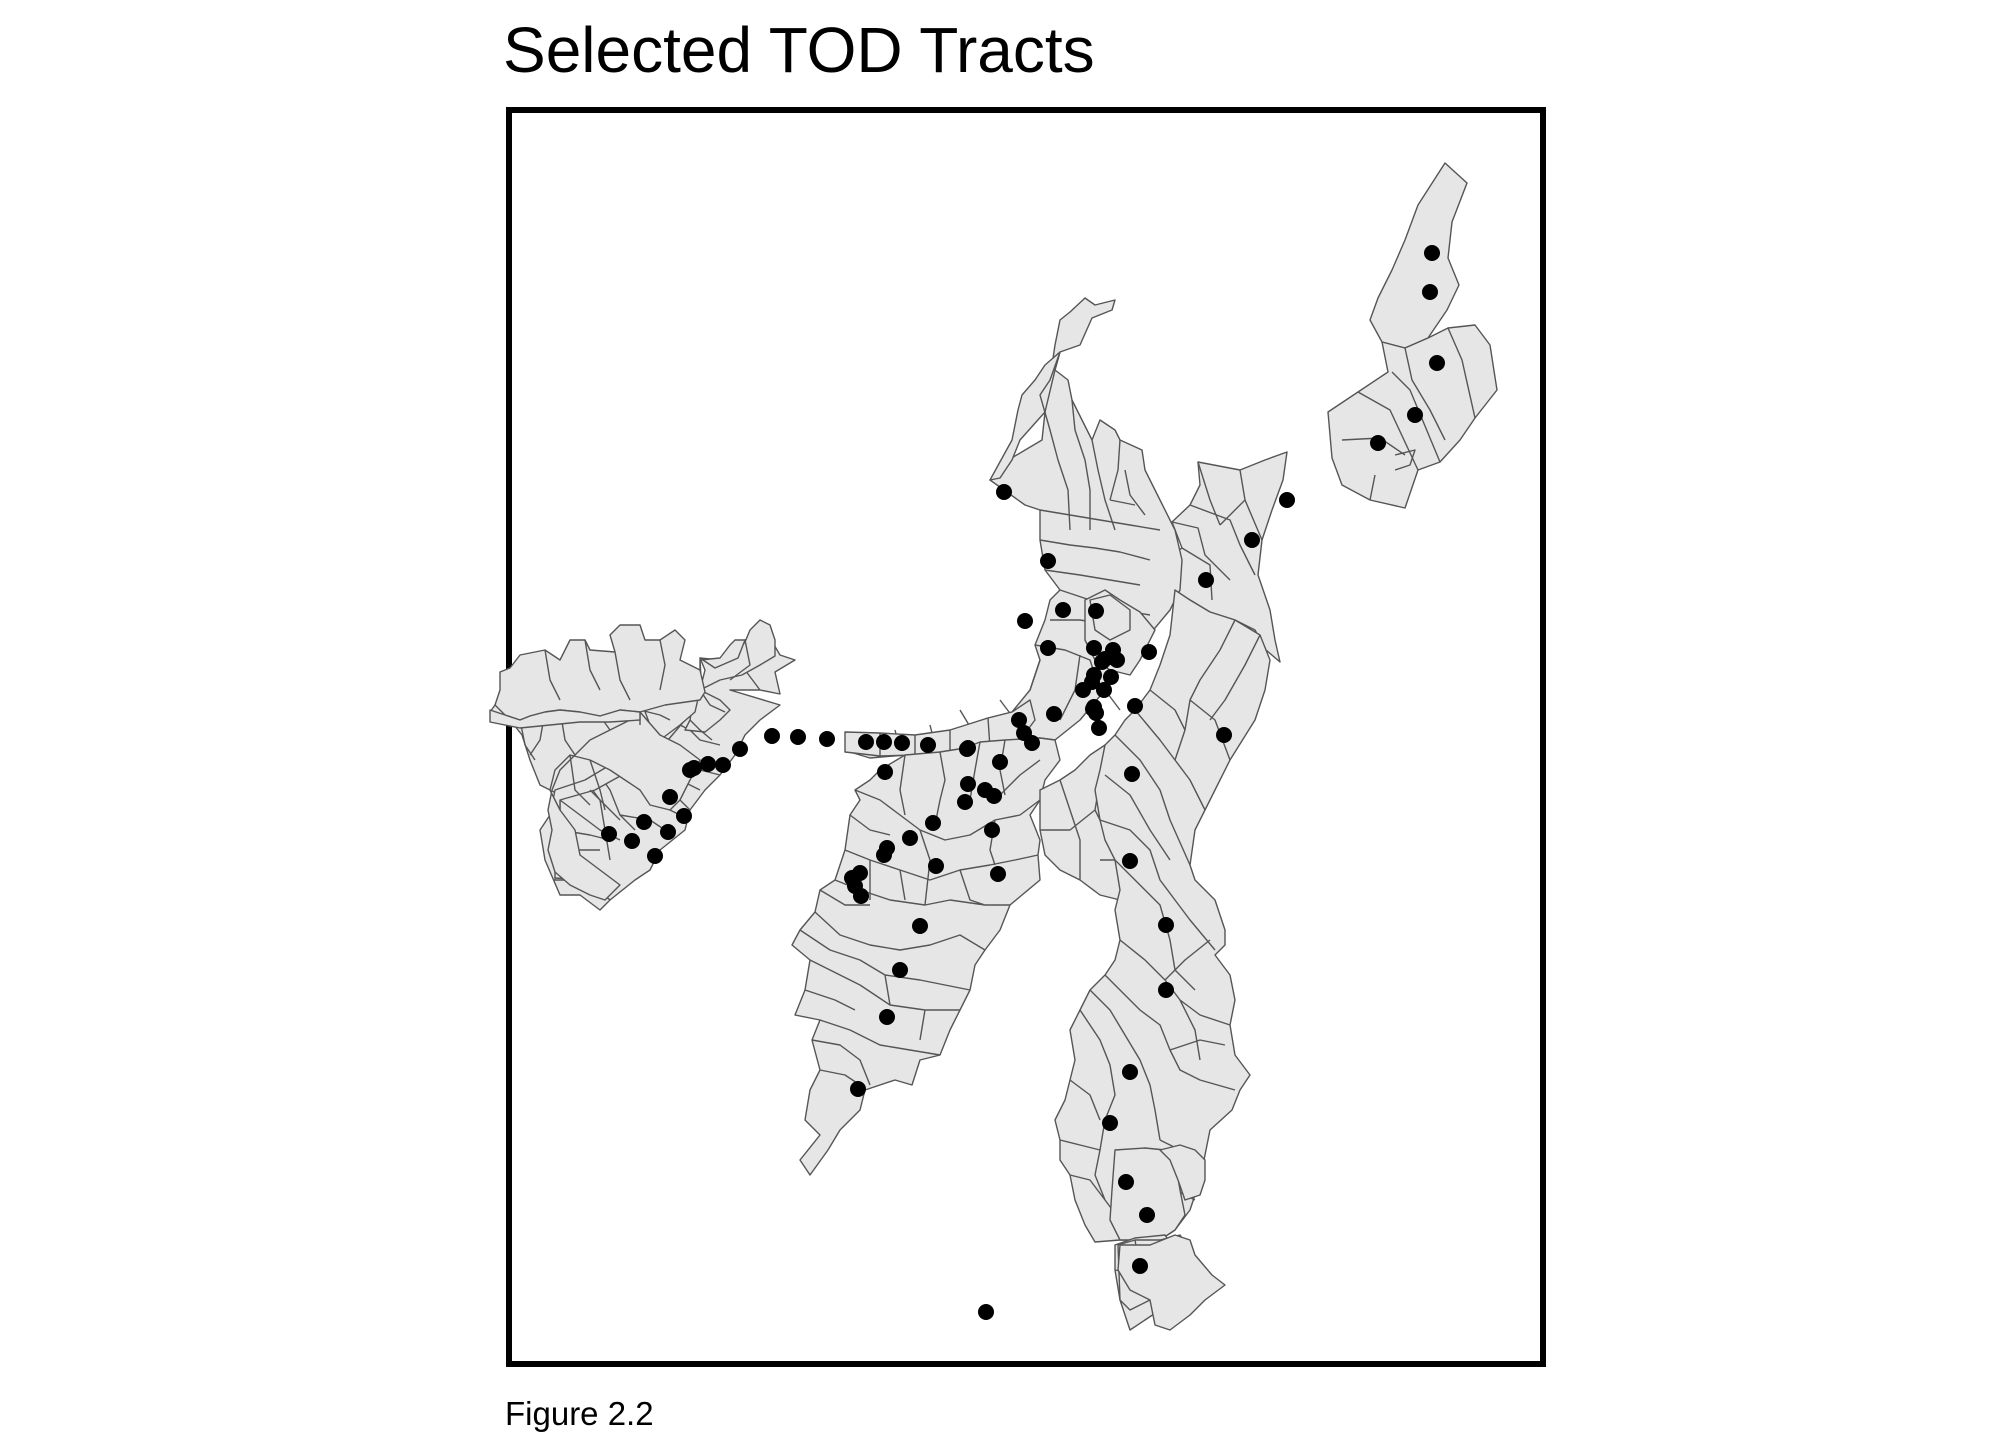 Image resolution: width=2016 pixels, height=1440 pixels. I want to click on plot-title: Selected TOD Tracts, so click(799, 50).